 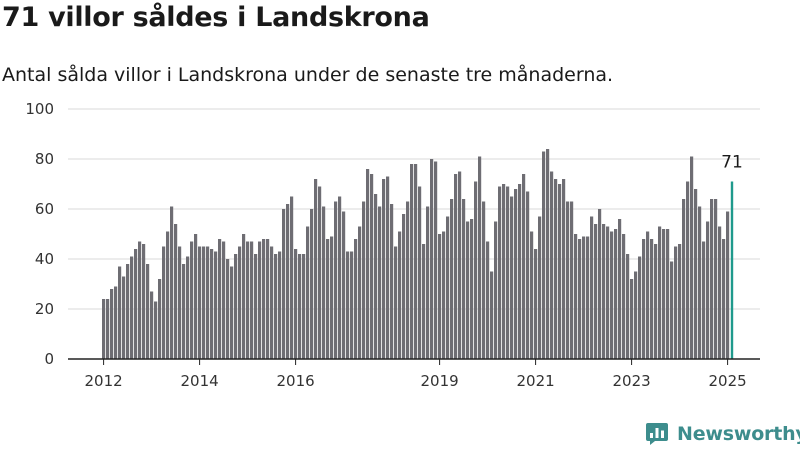 What do you see at coordinates (738, 434) in the screenshot?
I see `brand-name: Newsworthy` at bounding box center [738, 434].